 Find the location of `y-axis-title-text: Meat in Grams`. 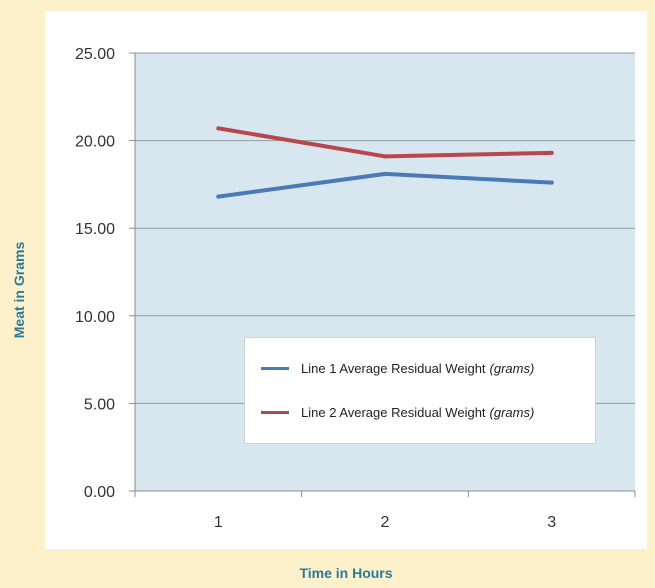

y-axis-title-text: Meat in Grams is located at coordinates (19, 290).